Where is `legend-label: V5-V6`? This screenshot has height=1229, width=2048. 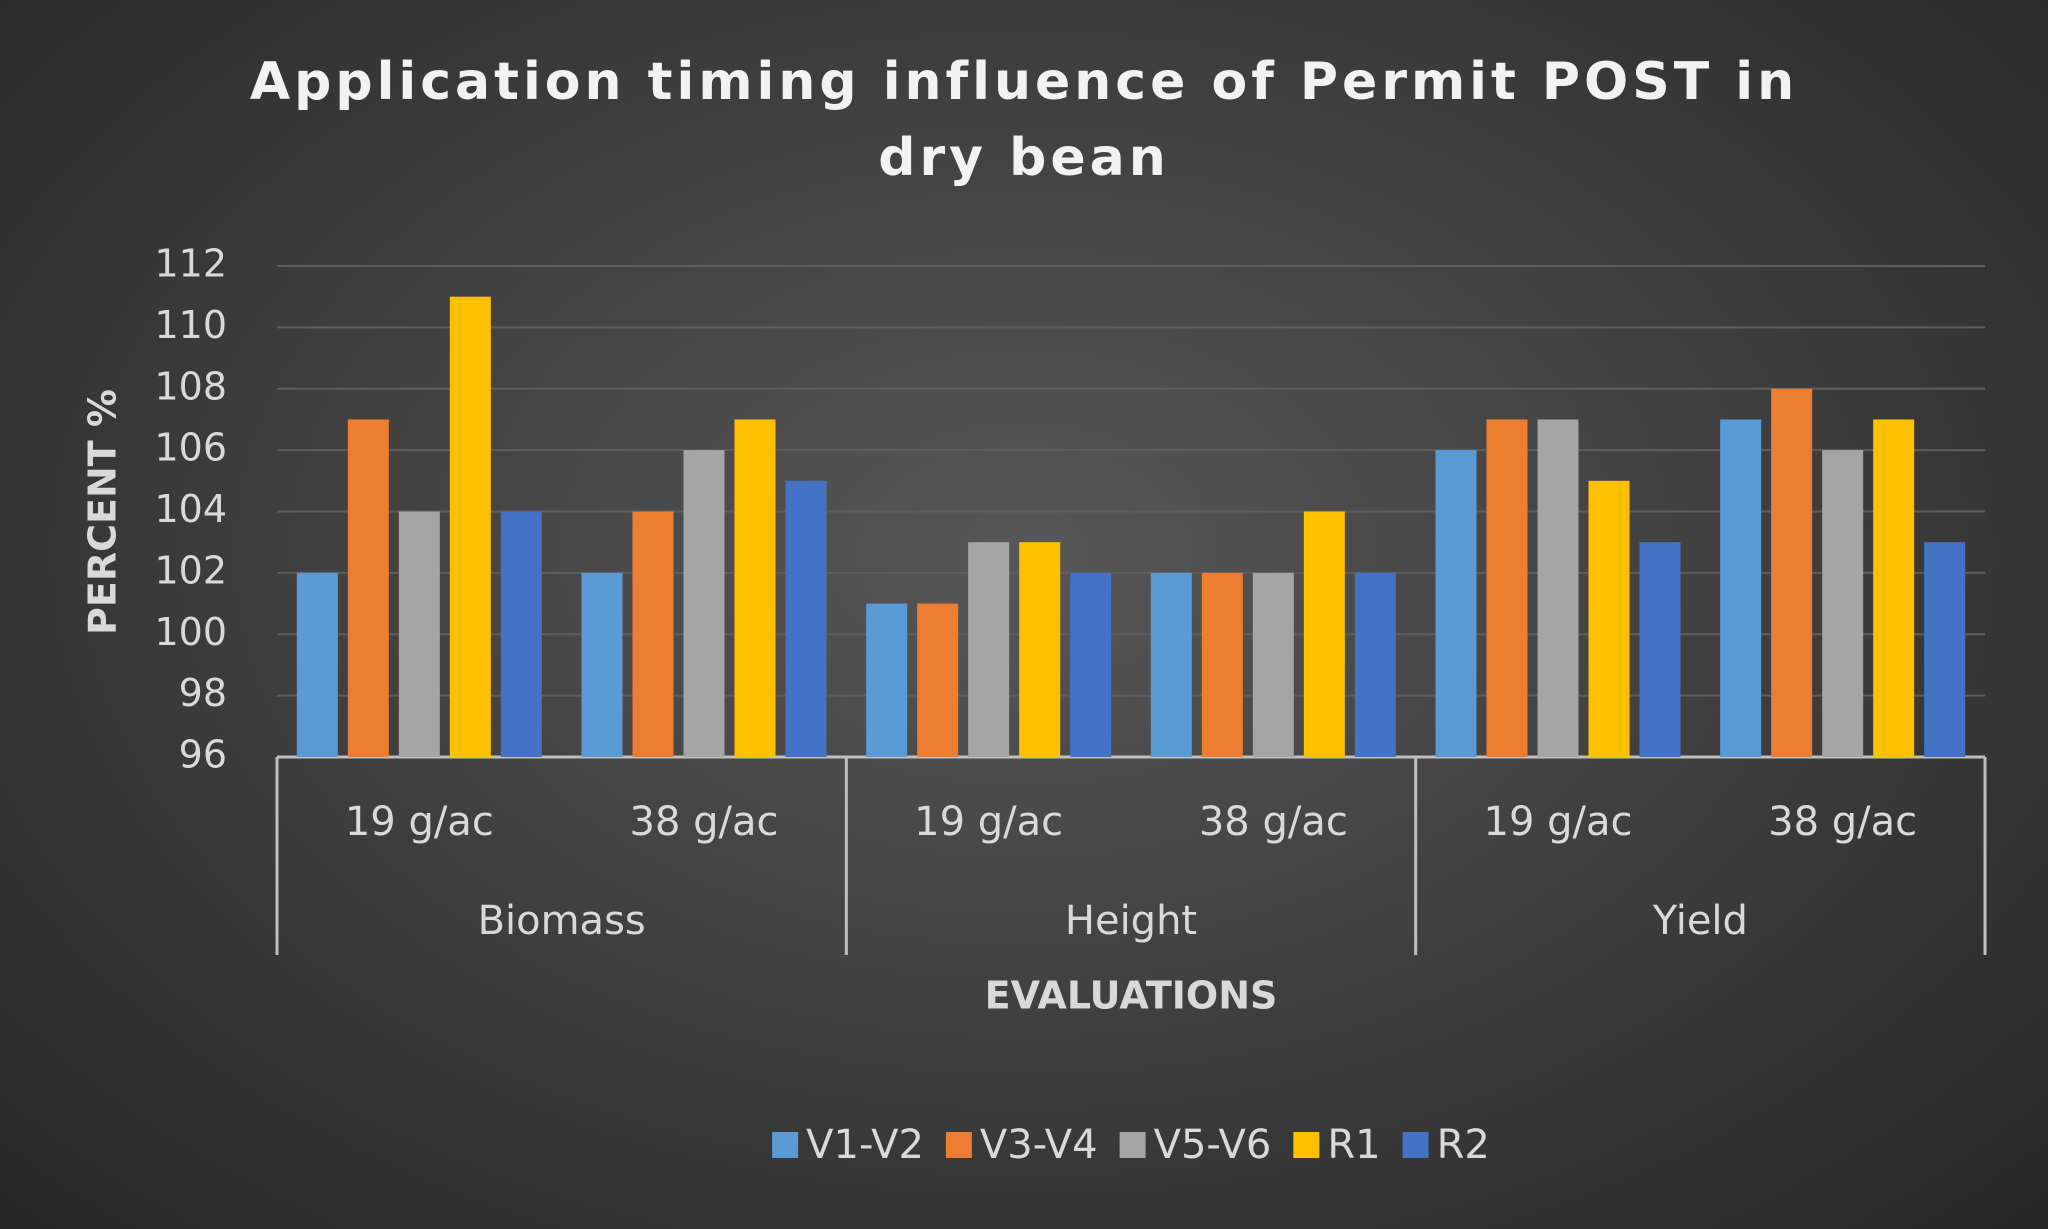 legend-label: V5-V6 is located at coordinates (1213, 1145).